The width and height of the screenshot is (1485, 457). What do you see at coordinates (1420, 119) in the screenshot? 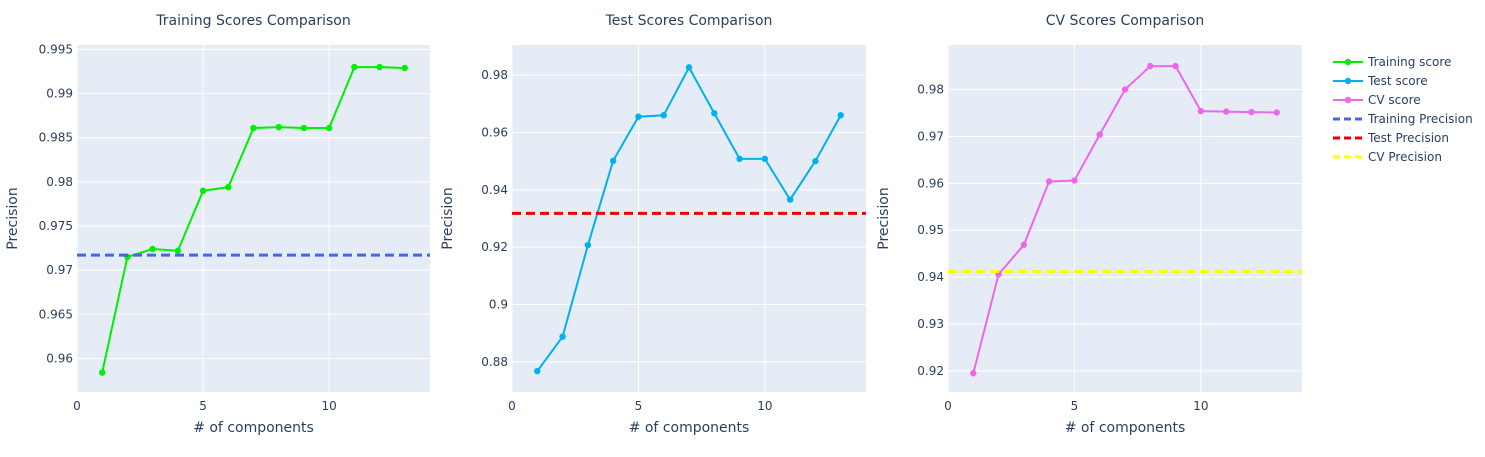
I see `legend-label: Training Precision` at bounding box center [1420, 119].